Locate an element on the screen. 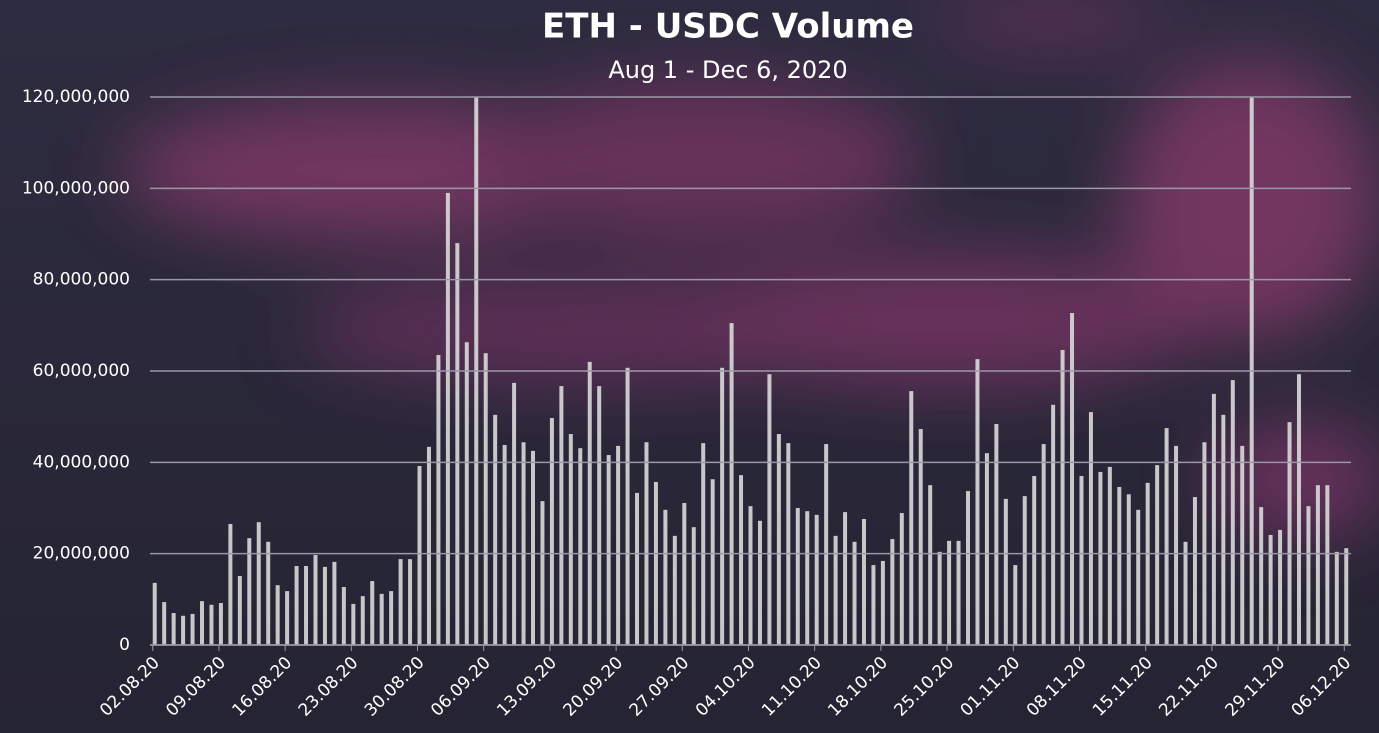 The width and height of the screenshot is (1379, 733). y-tick-label: 60,000,000 is located at coordinates (81, 371).